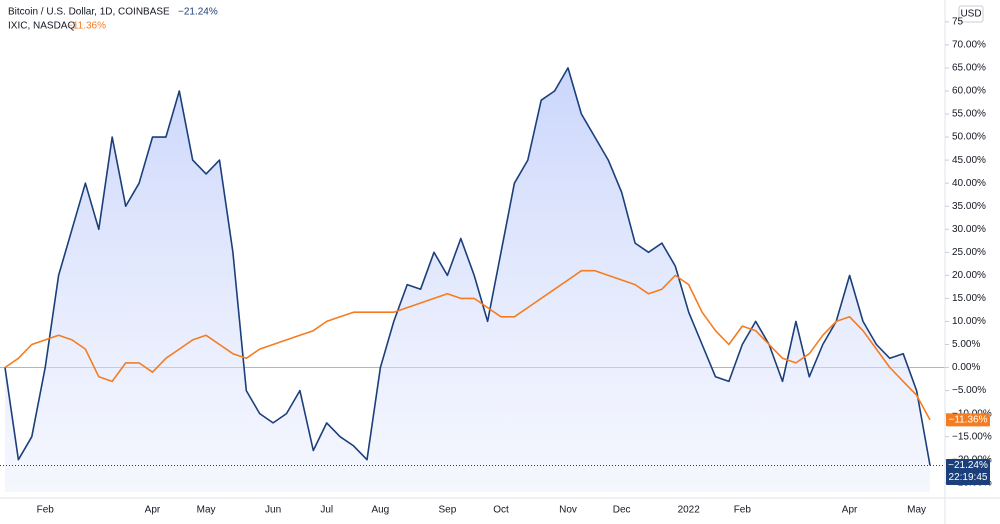 This screenshot has height=524, width=1000. I want to click on unit-badge, so click(971, 14).